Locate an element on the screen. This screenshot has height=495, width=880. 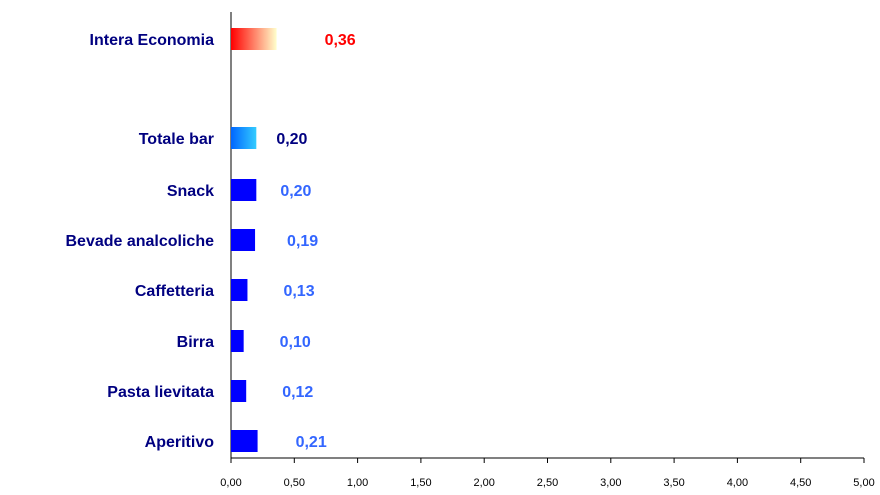
x-tick-label: 3,00 is located at coordinates (610, 483).